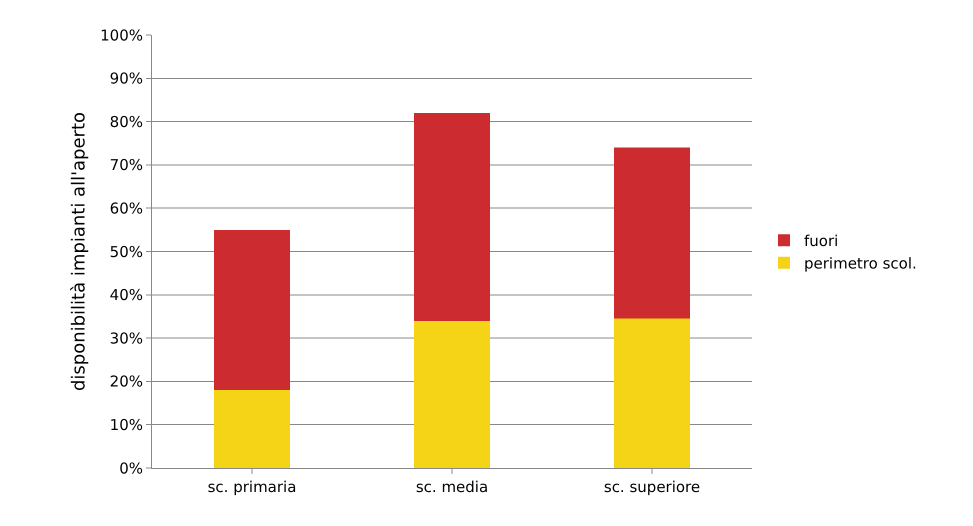 The image size is (973, 526). What do you see at coordinates (79, 252) in the screenshot?
I see `y-axis-title: disponibilità impianti all'aperto` at bounding box center [79, 252].